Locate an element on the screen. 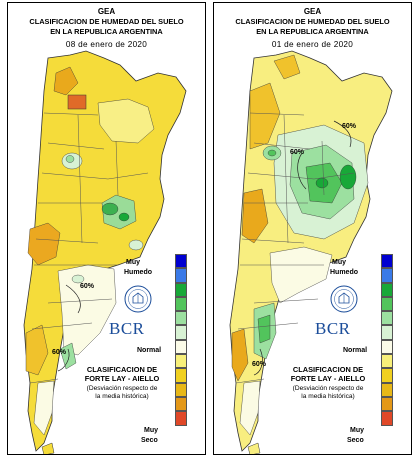  map-date: 01 de enero de 2020 is located at coordinates (312, 44).